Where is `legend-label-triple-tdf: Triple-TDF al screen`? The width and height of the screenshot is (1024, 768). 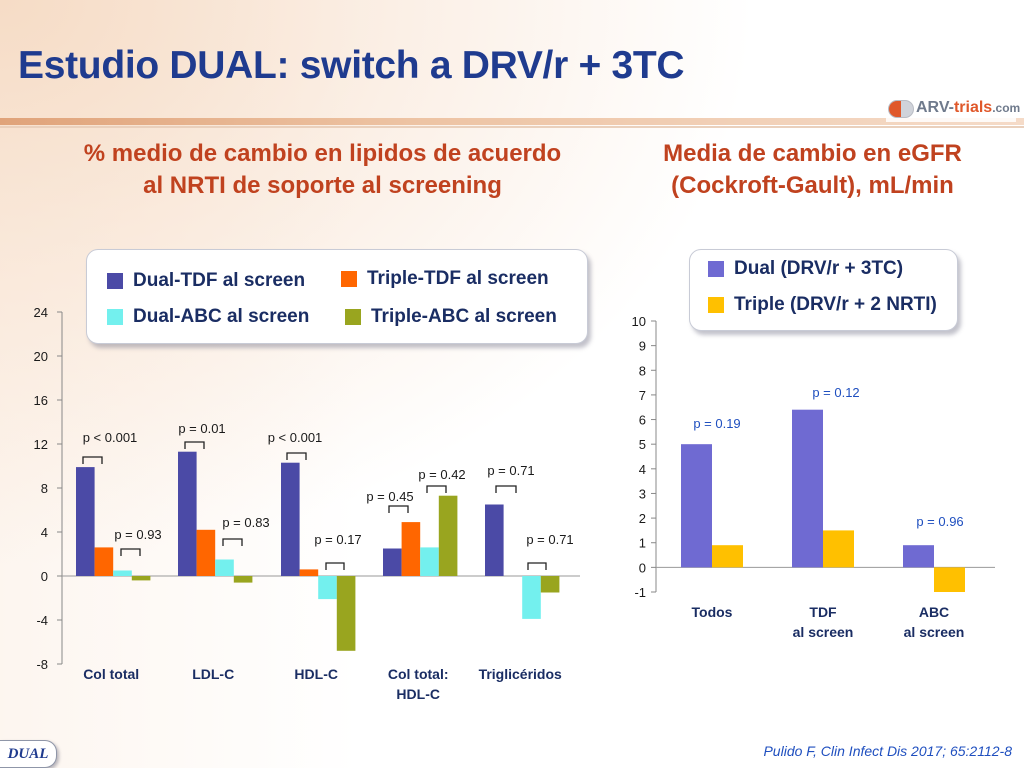 legend-label-triple-tdf: Triple-TDF al screen is located at coordinates (458, 278).